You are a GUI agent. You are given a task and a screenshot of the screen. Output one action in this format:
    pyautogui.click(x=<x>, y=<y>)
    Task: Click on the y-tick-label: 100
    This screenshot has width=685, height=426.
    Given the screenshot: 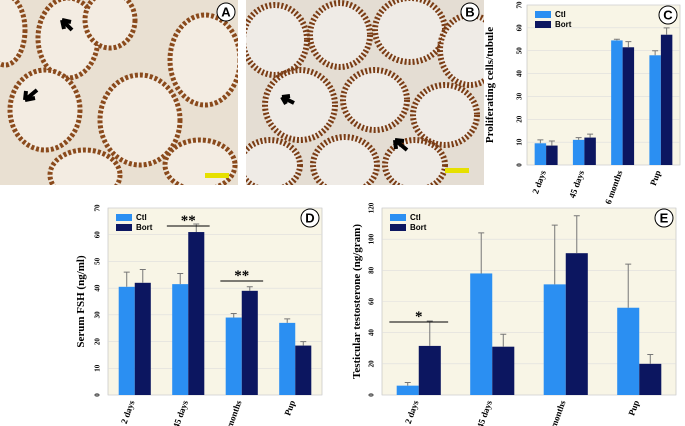 What is the action you would take?
    pyautogui.click(x=372, y=238)
    